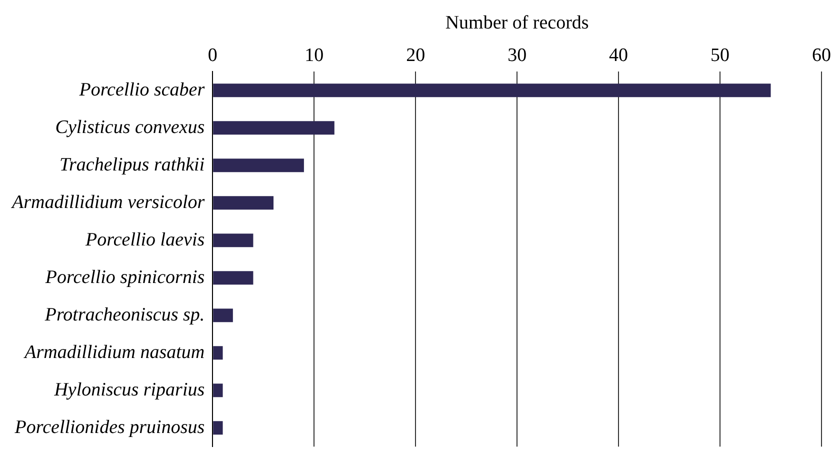 The image size is (835, 466). Describe the element at coordinates (109, 427) in the screenshot. I see `y-tick-label: Porcellionides pruinosus` at that location.